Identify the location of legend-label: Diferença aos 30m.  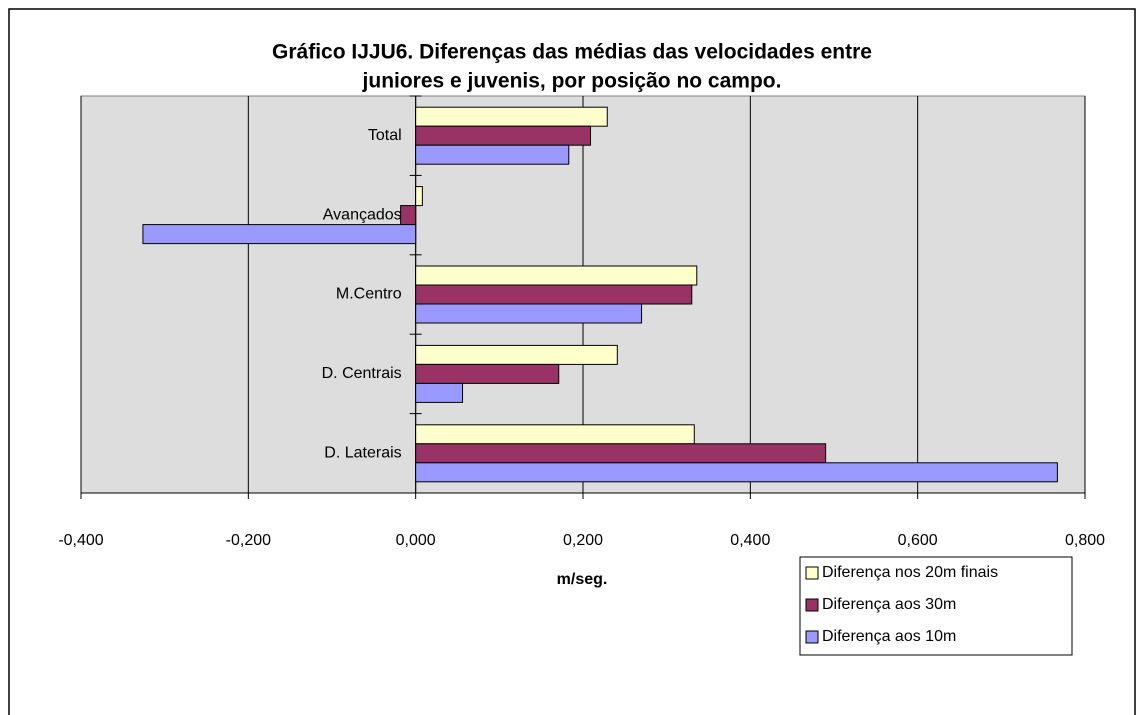
(889, 604).